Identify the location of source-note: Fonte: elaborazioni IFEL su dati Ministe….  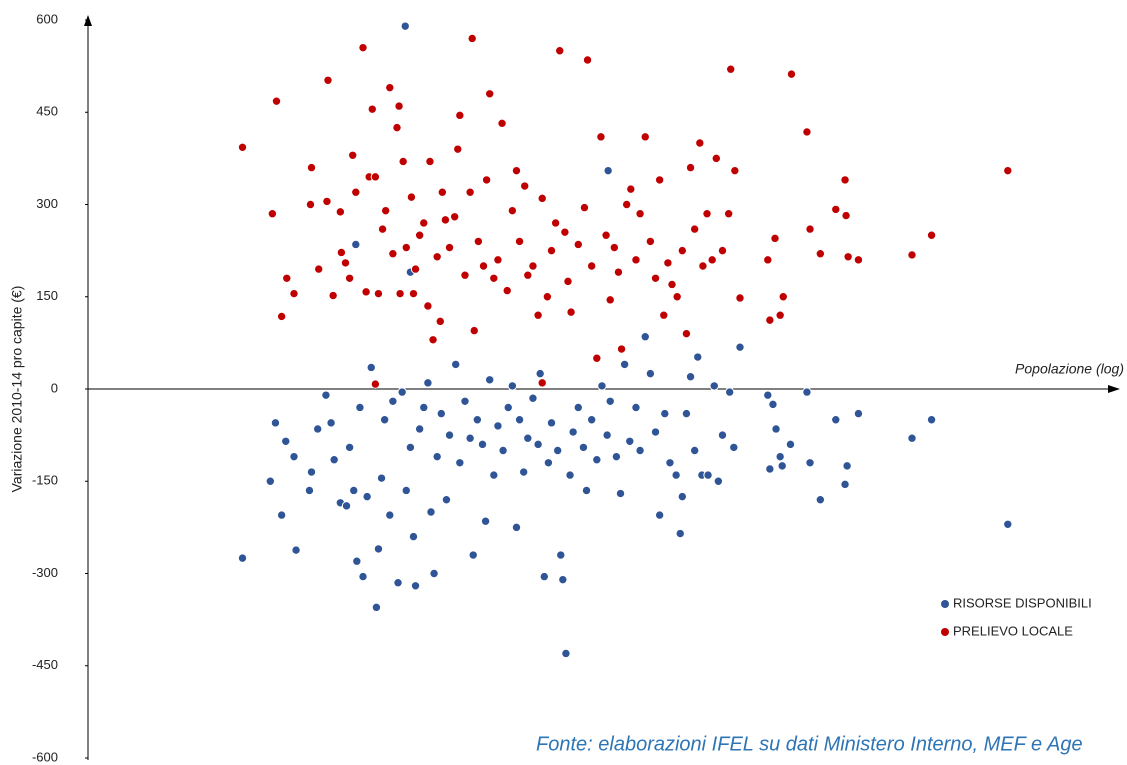
(809, 744).